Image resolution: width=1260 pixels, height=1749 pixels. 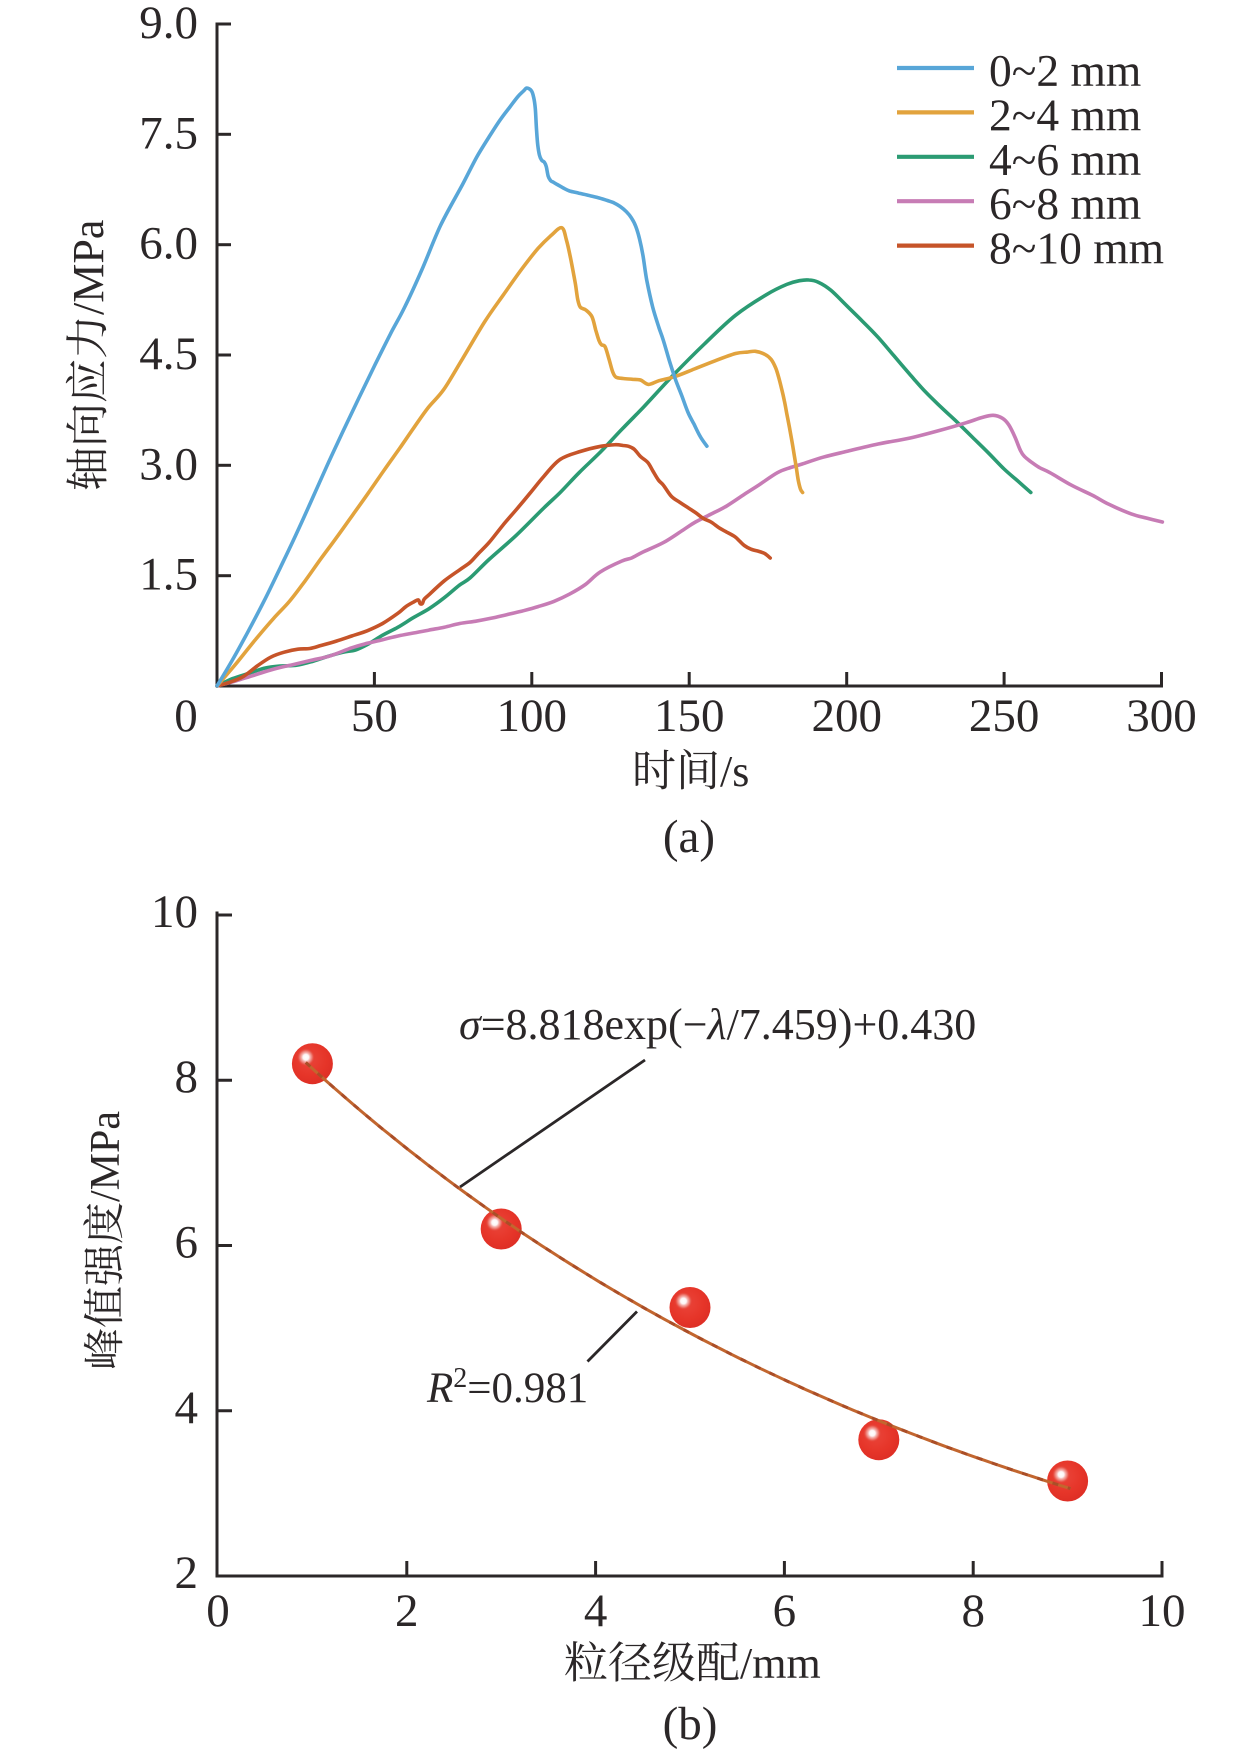 I want to click on svg-text: 300, so click(x=1161, y=716).